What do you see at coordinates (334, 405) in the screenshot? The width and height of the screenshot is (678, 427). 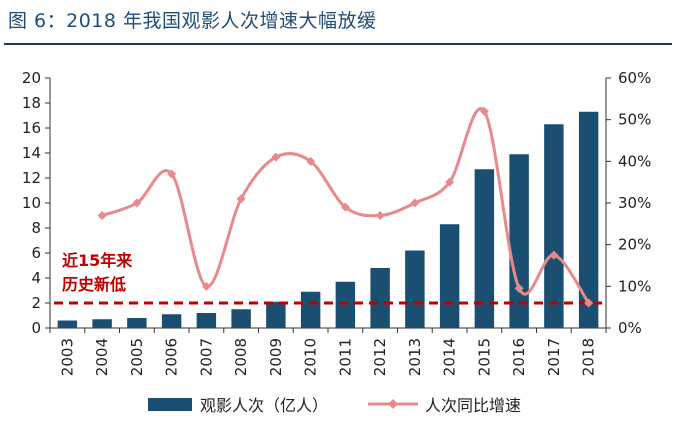 I see `legend-layer: 观影人次（亿人） 人次同比增速` at bounding box center [334, 405].